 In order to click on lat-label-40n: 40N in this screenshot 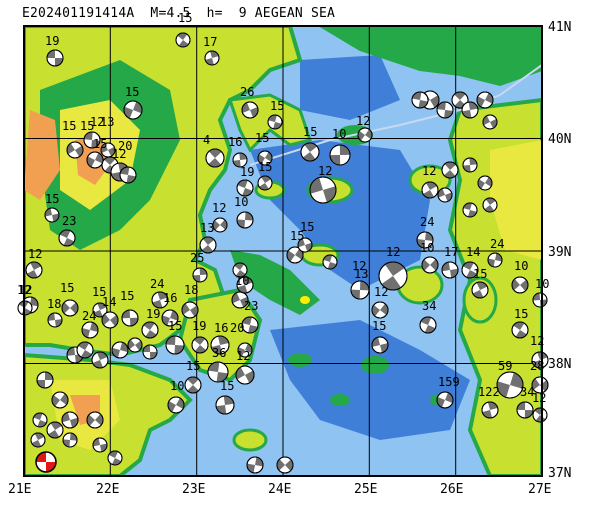, I will do `click(560, 139)`.